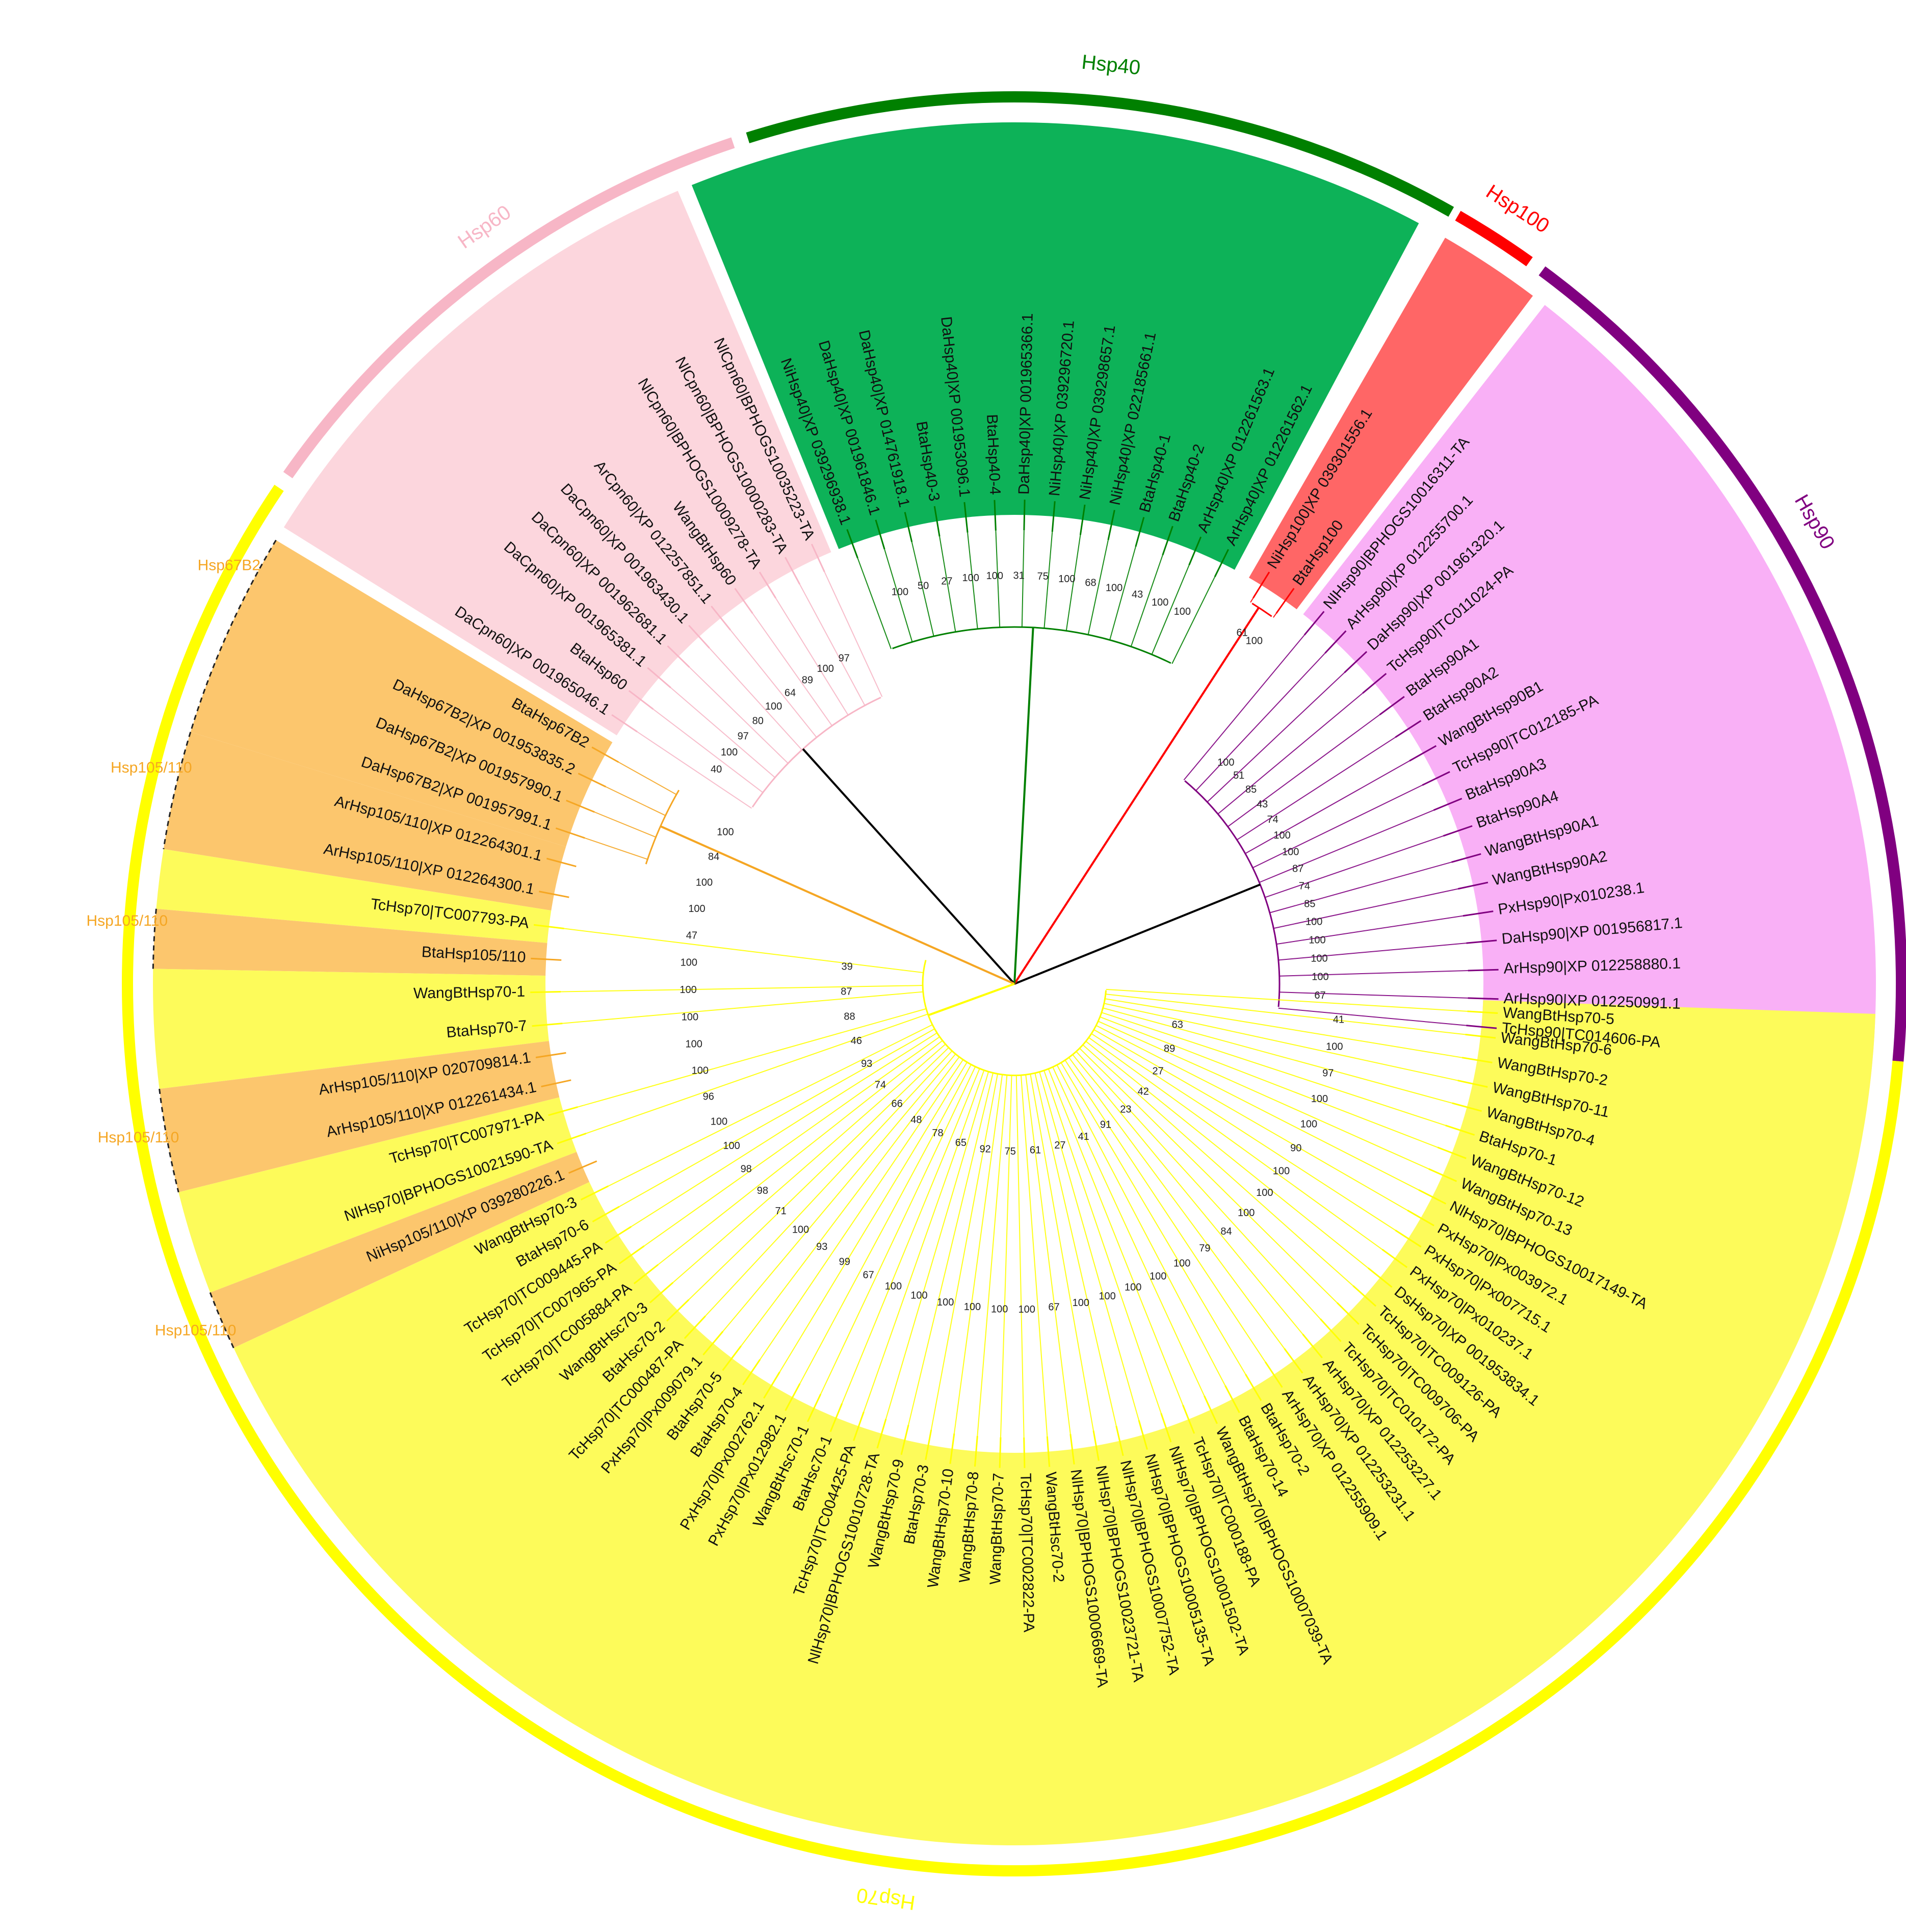 The height and width of the screenshot is (1932, 1906). Describe the element at coordinates (351, 1029) in the screenshot. I see `sector-hsp70_b` at that location.